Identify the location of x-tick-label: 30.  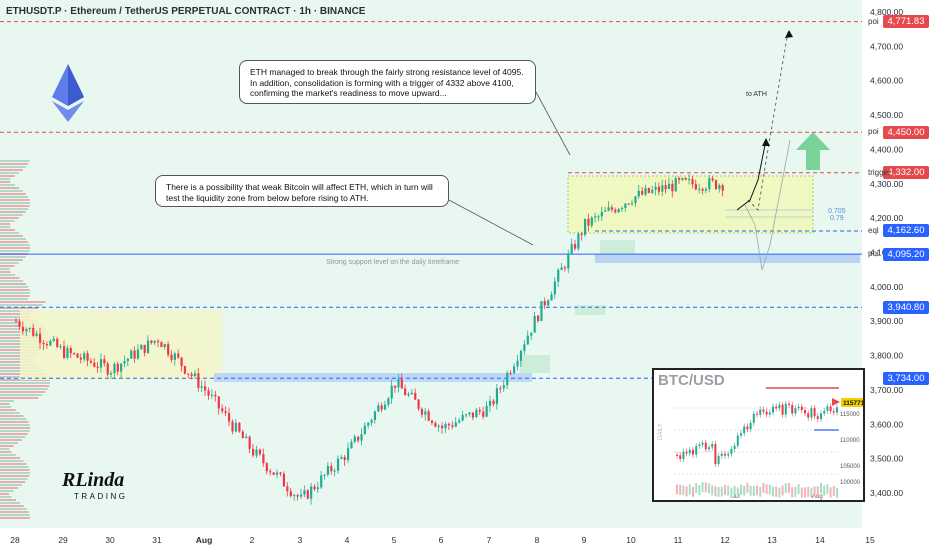
(110, 540).